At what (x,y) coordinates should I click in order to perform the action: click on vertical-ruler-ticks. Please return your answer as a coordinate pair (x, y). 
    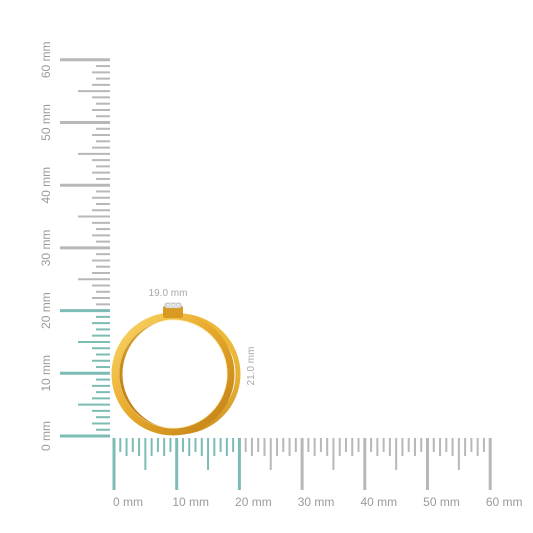
    Looking at the image, I should click on (85, 248).